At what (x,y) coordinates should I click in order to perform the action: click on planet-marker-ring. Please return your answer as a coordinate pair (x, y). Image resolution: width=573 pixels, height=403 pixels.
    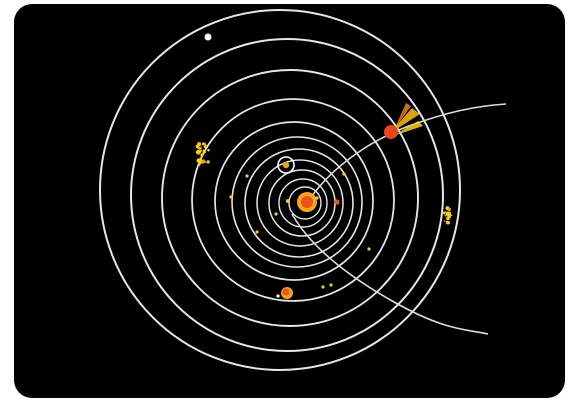
    Looking at the image, I should click on (286, 165).